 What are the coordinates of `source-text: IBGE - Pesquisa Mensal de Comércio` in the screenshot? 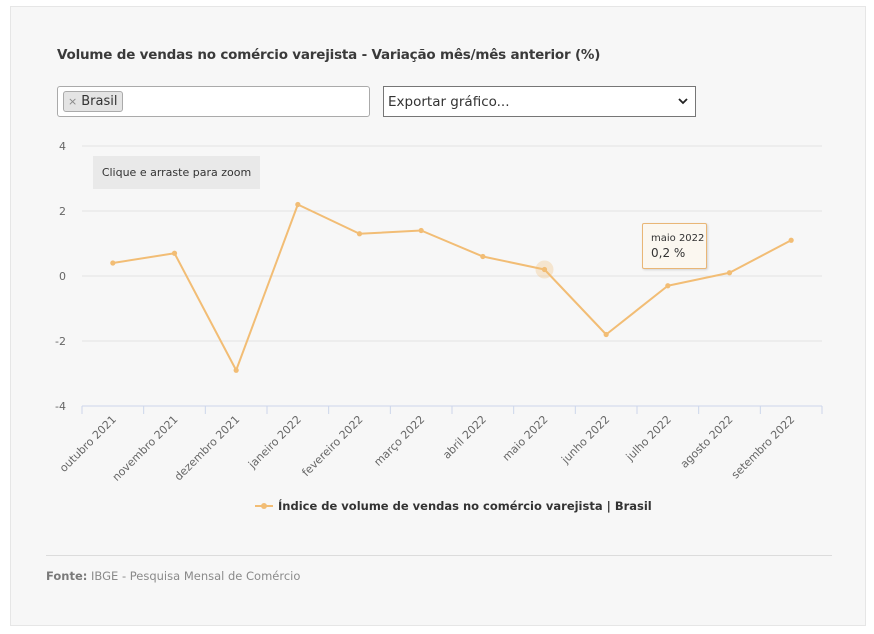 It's located at (196, 576).